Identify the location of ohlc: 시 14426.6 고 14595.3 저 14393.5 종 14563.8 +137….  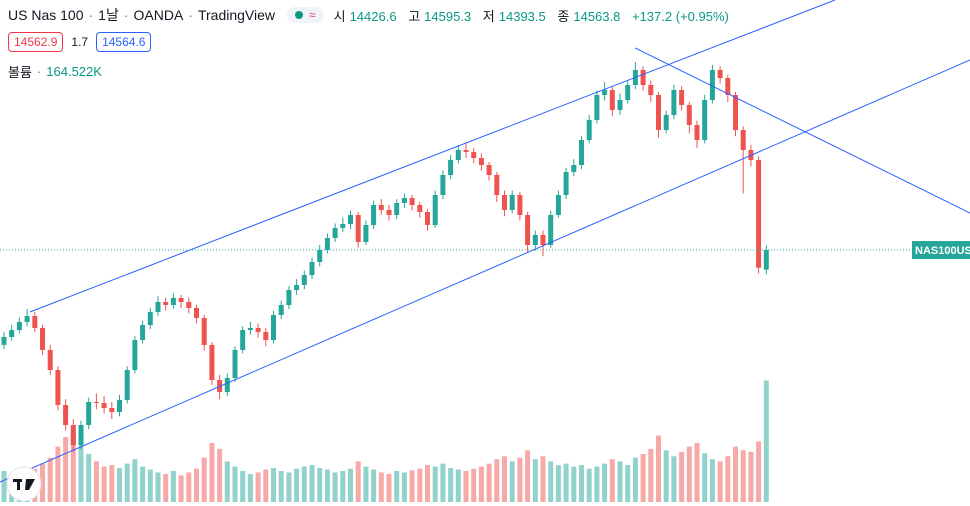
(533, 15).